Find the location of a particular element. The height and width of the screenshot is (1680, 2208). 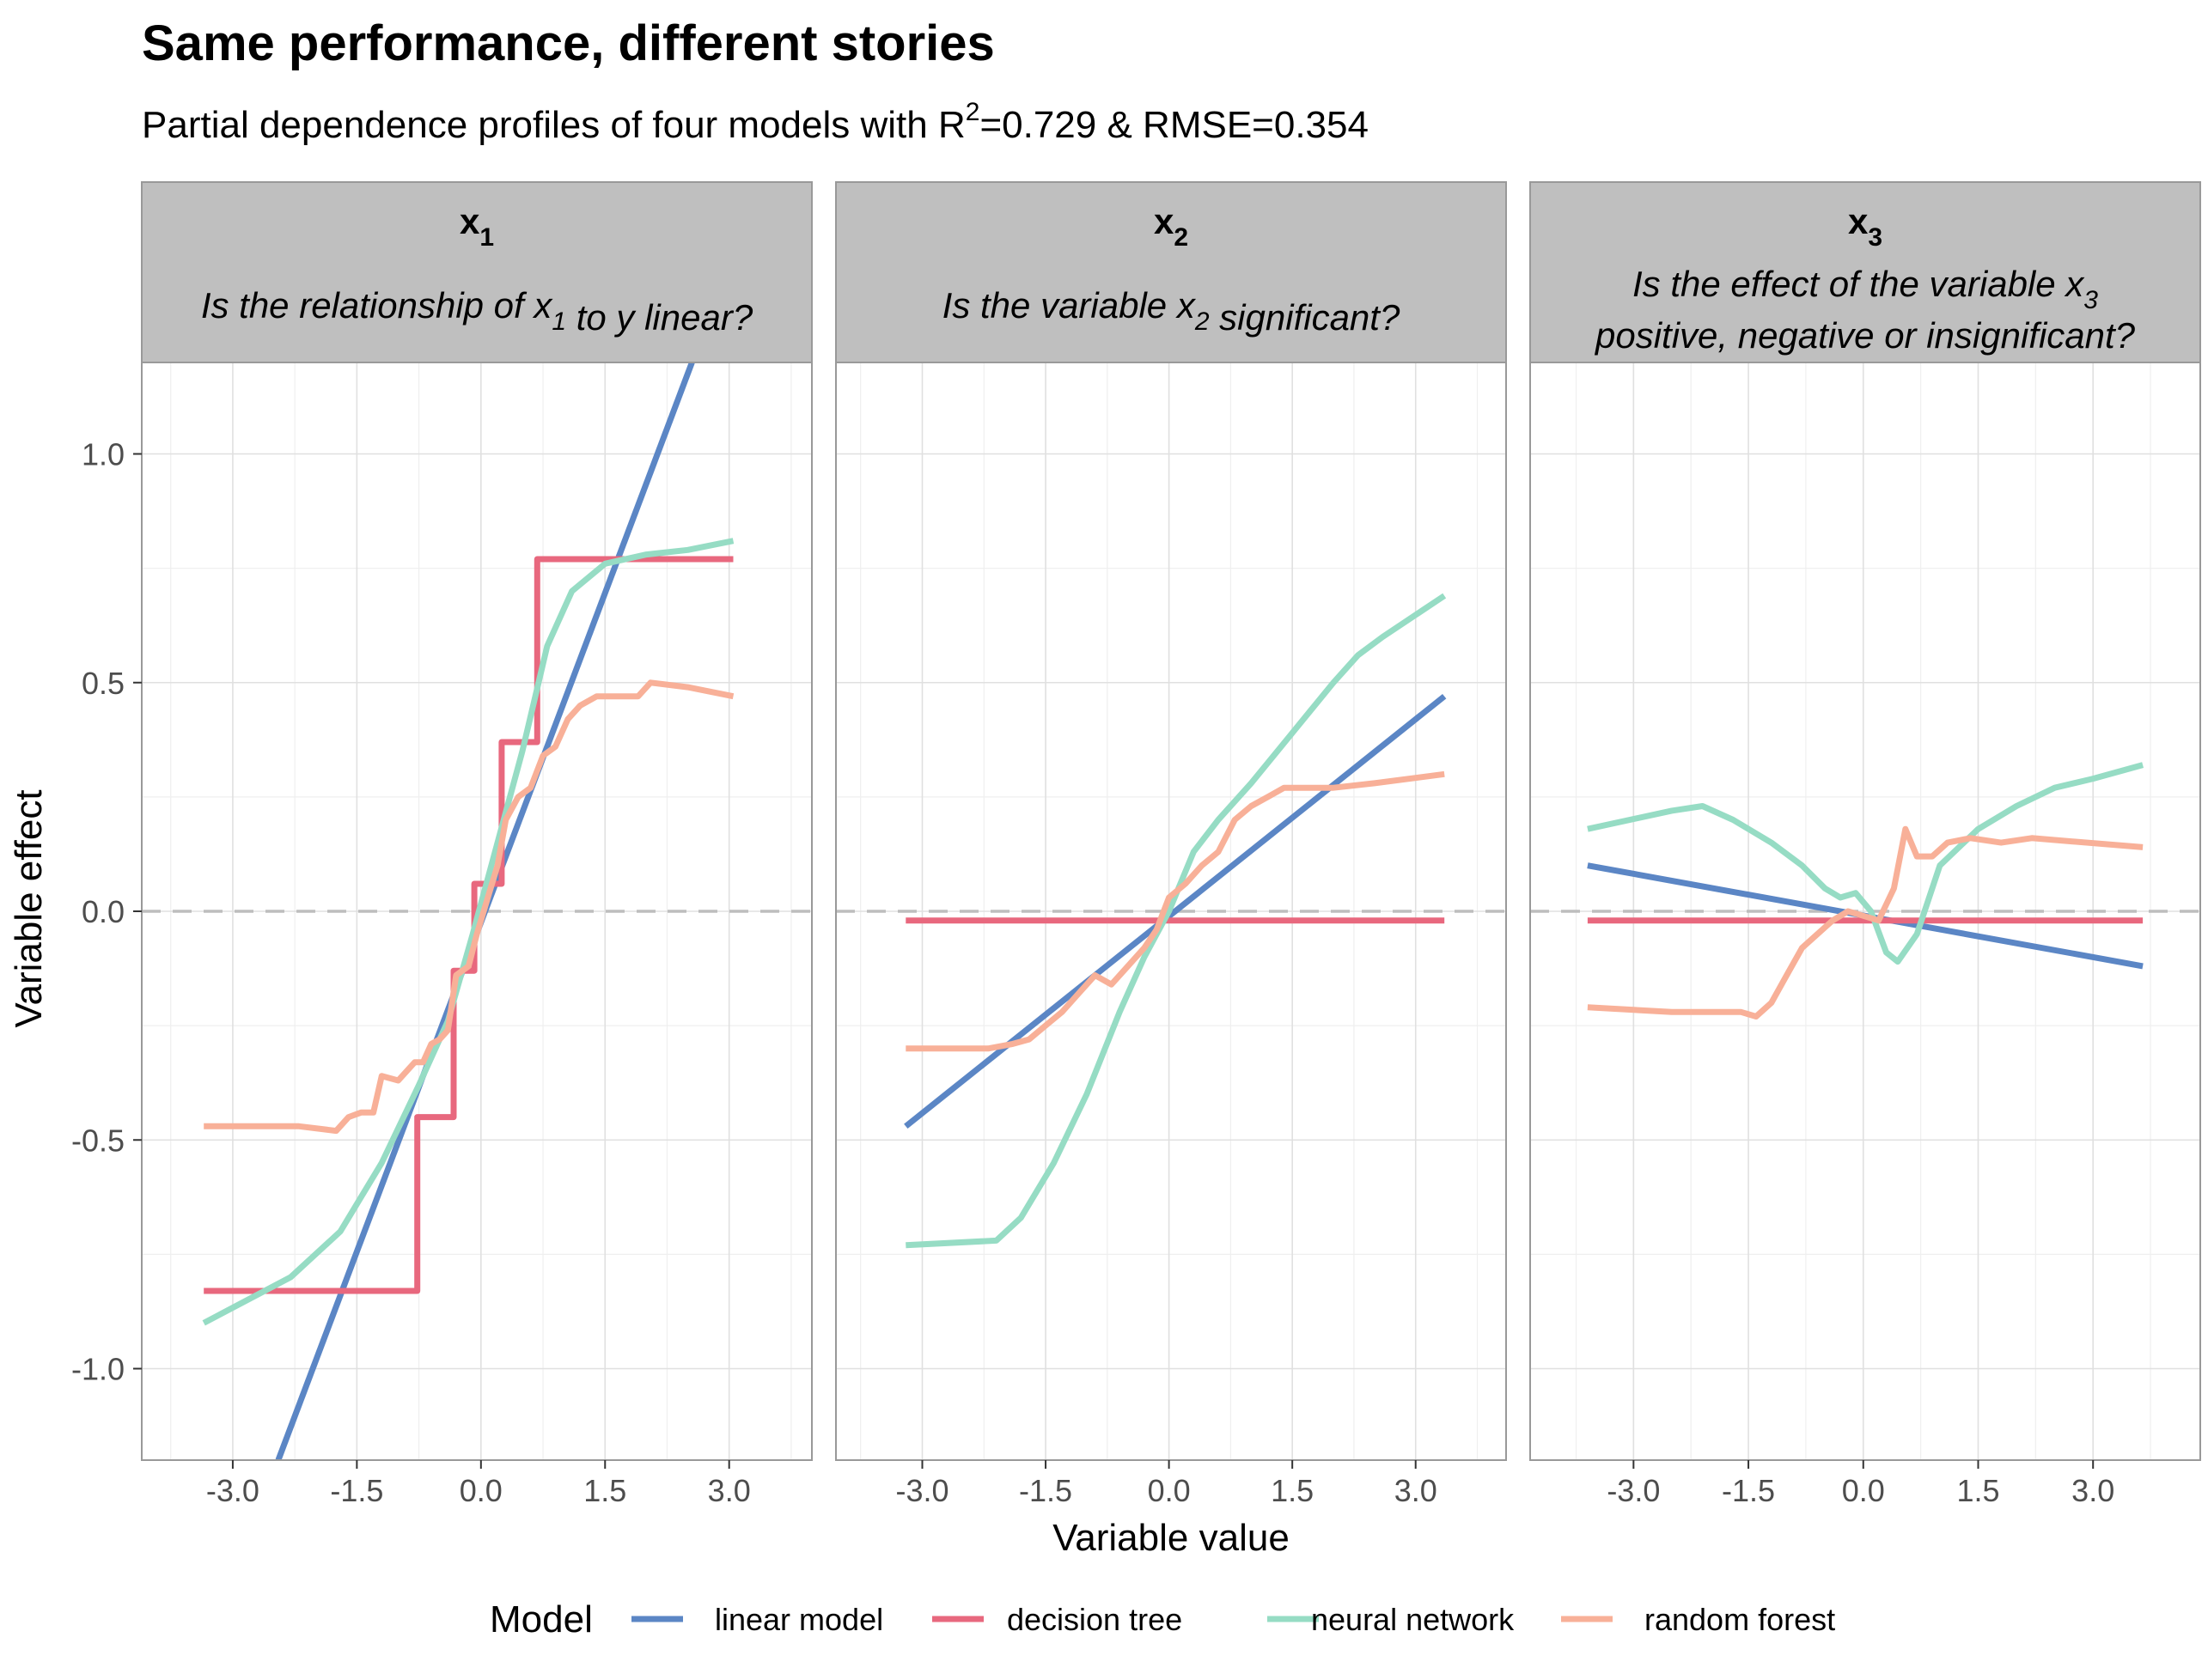

strip-question-line-2: positive, negative or insignificant? is located at coordinates (1865, 336).